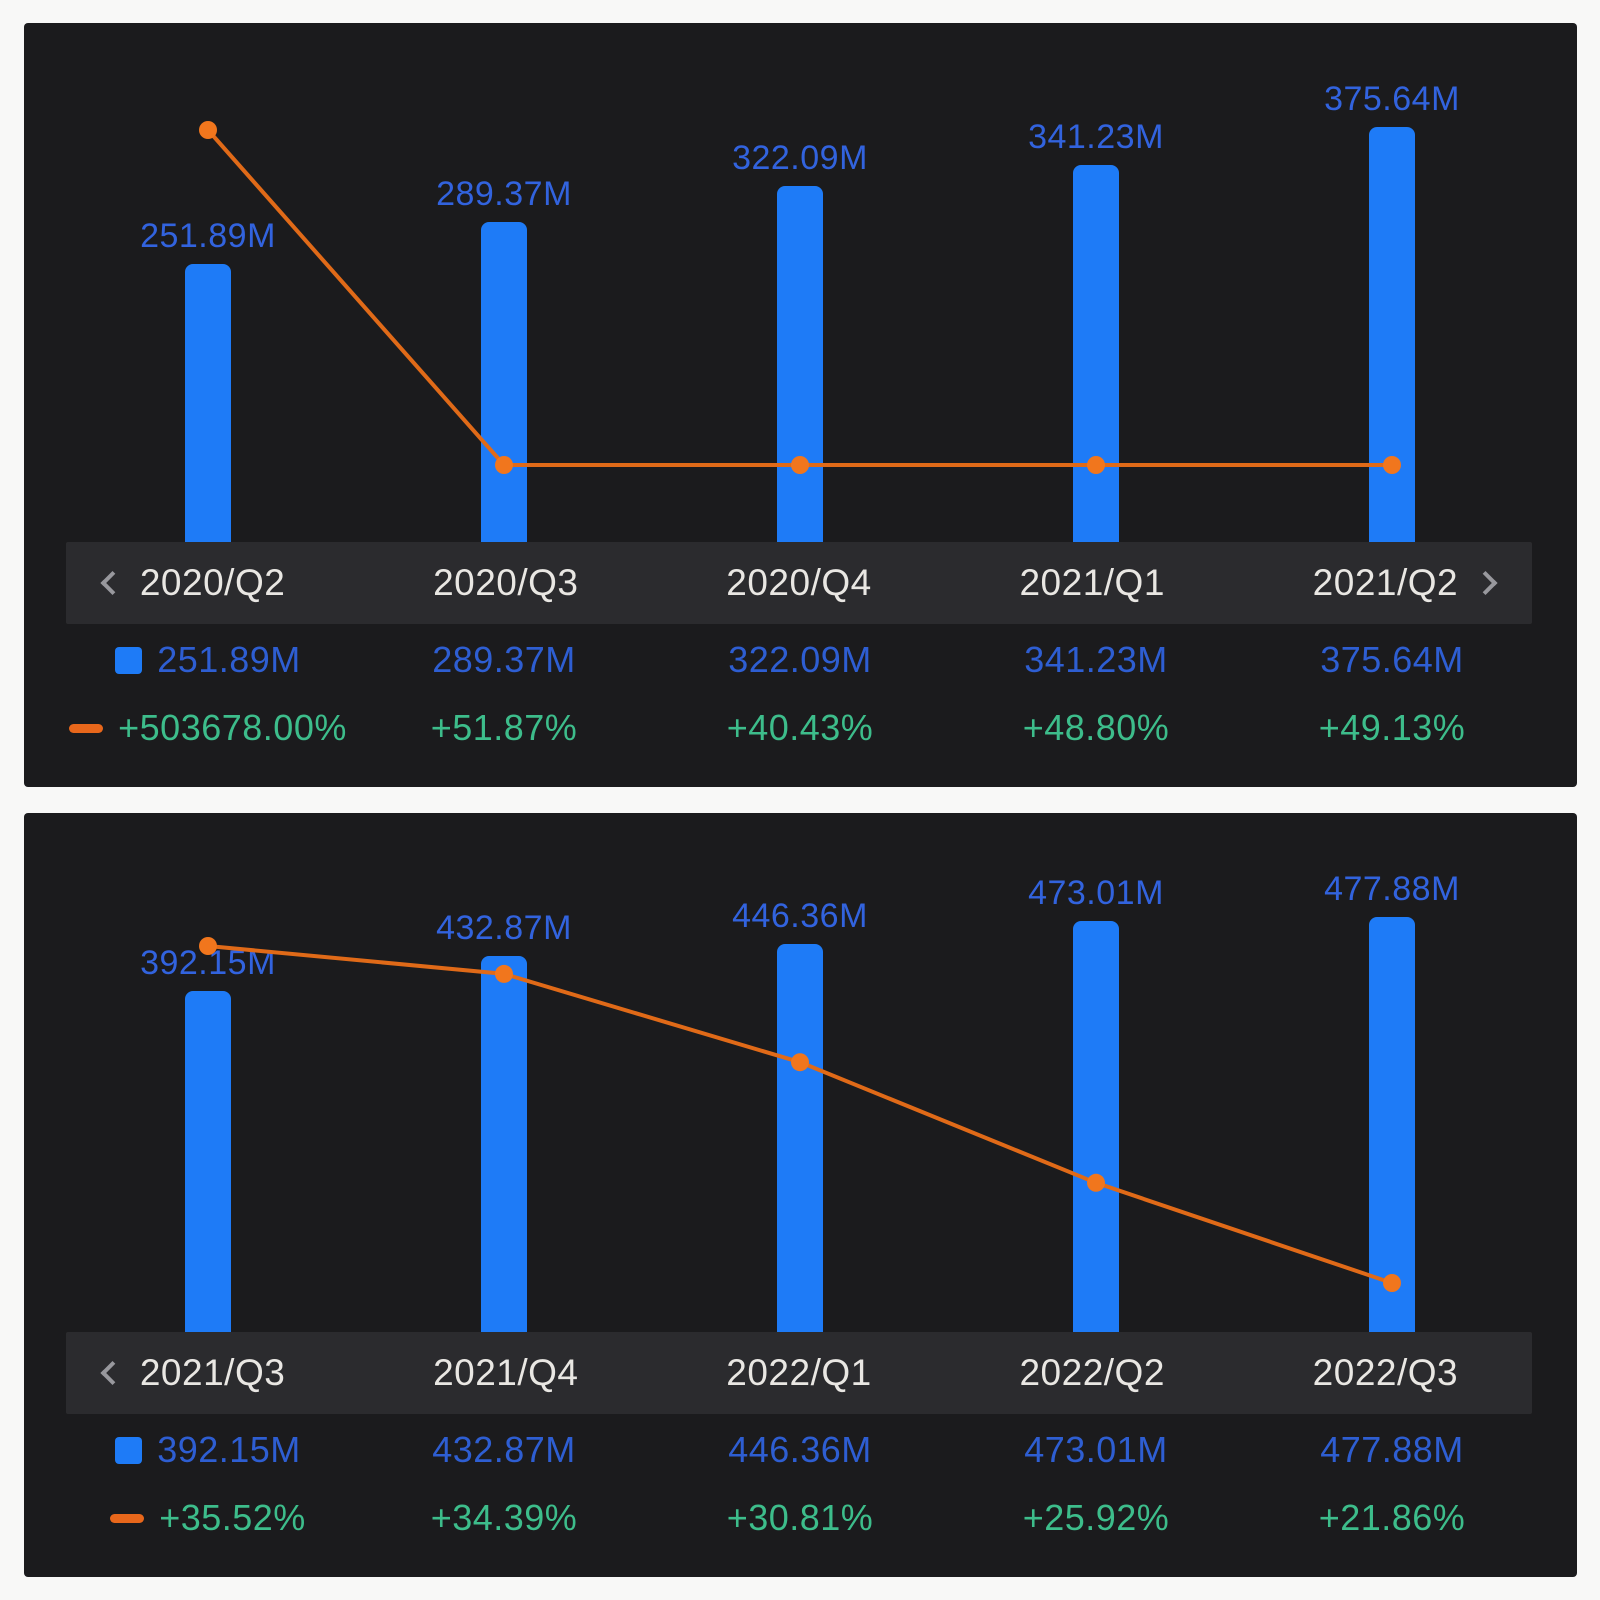  I want to click on value-cell: 392.15M, so click(208, 1450).